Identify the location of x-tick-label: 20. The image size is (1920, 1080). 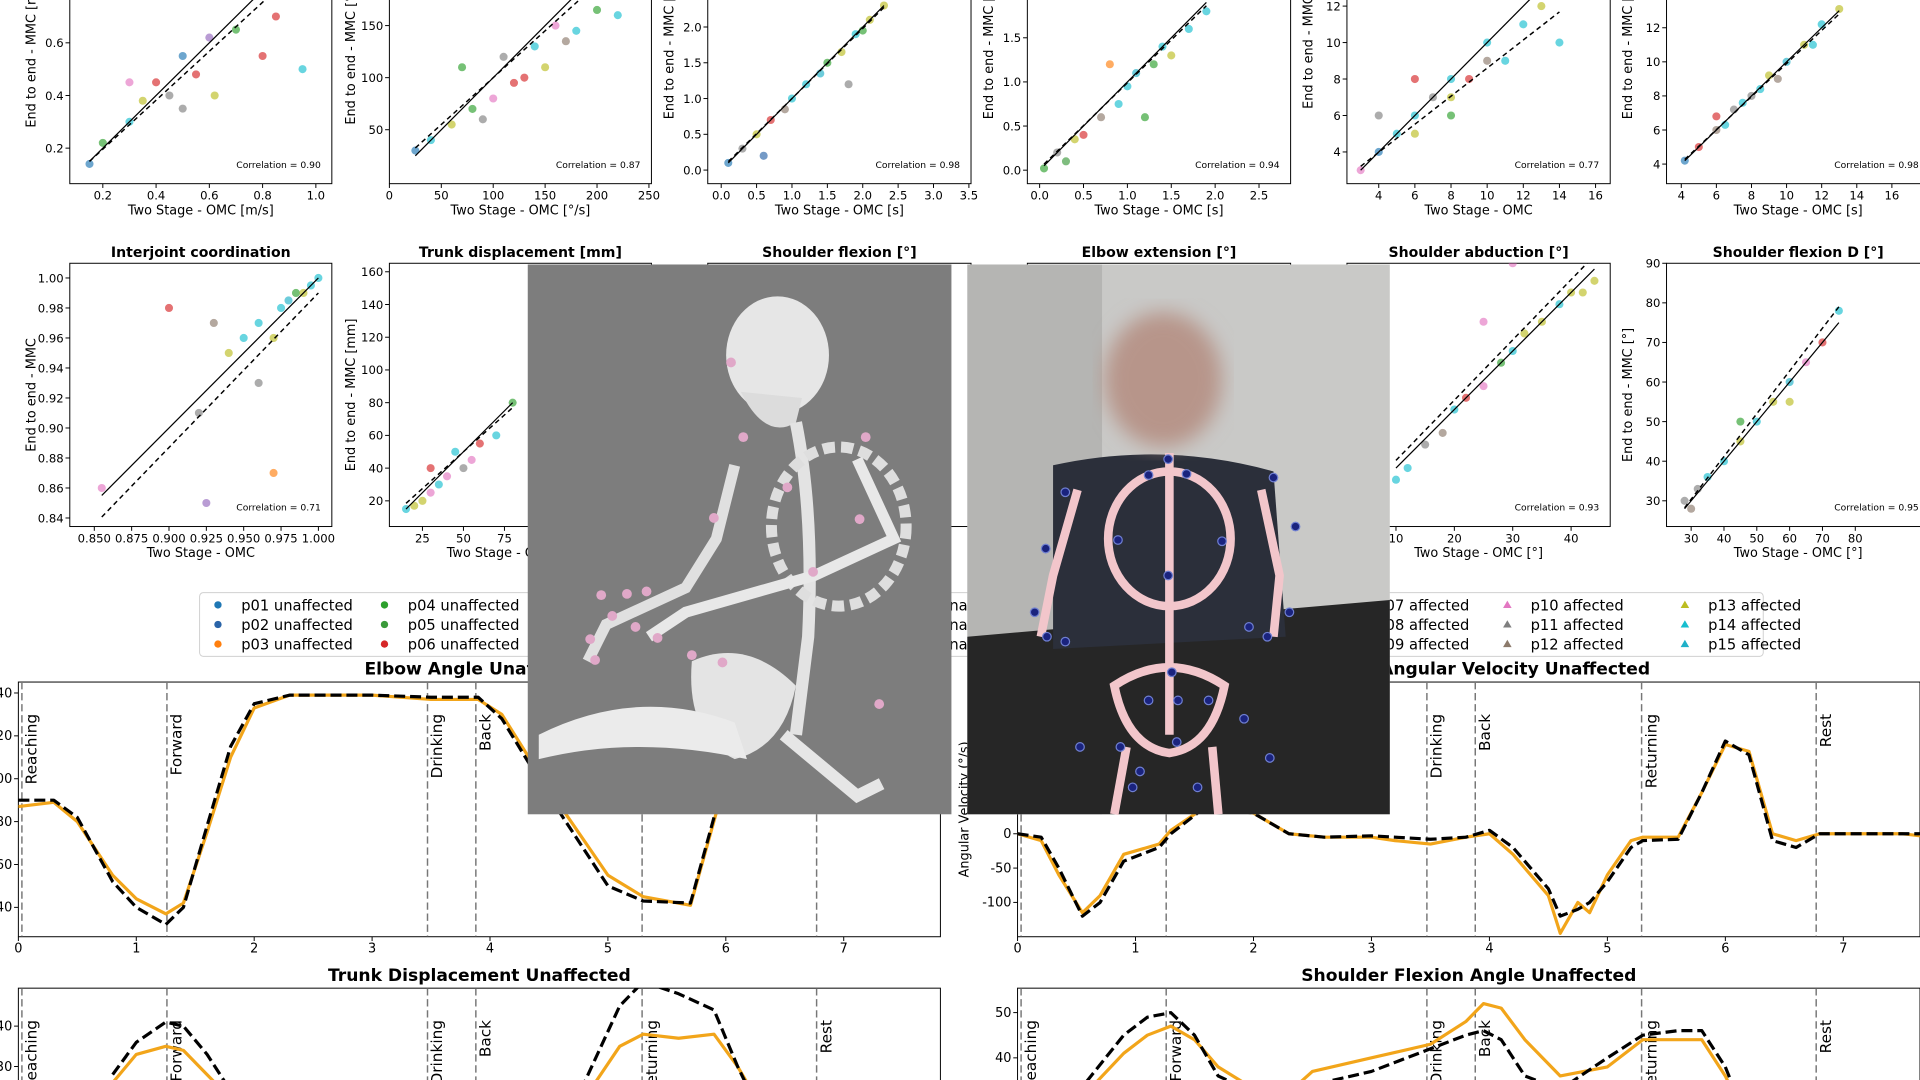
(1454, 538).